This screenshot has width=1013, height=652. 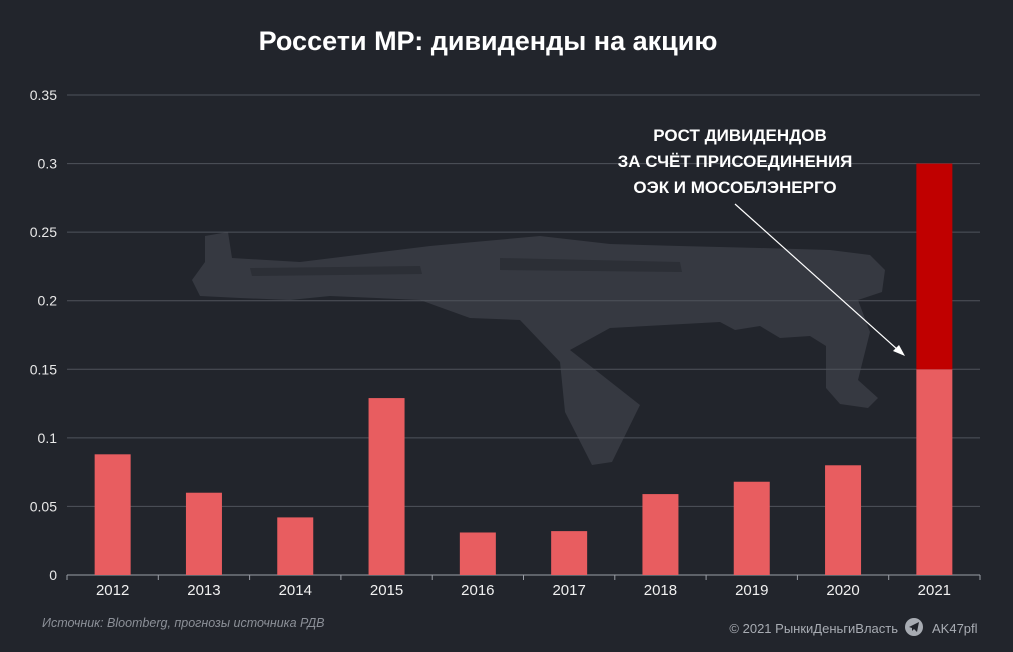 What do you see at coordinates (48, 301) in the screenshot?
I see `y-tick-label: 0.2` at bounding box center [48, 301].